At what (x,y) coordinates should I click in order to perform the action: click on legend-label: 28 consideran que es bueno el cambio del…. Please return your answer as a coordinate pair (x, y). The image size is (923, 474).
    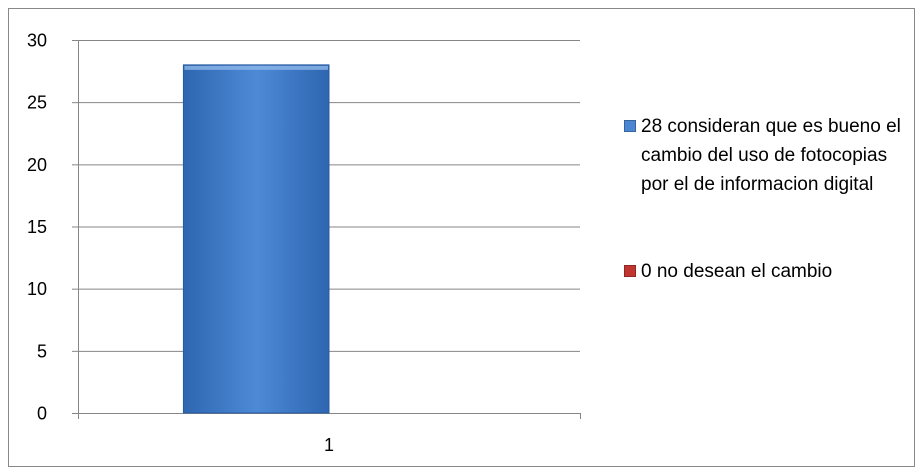
    Looking at the image, I should click on (771, 155).